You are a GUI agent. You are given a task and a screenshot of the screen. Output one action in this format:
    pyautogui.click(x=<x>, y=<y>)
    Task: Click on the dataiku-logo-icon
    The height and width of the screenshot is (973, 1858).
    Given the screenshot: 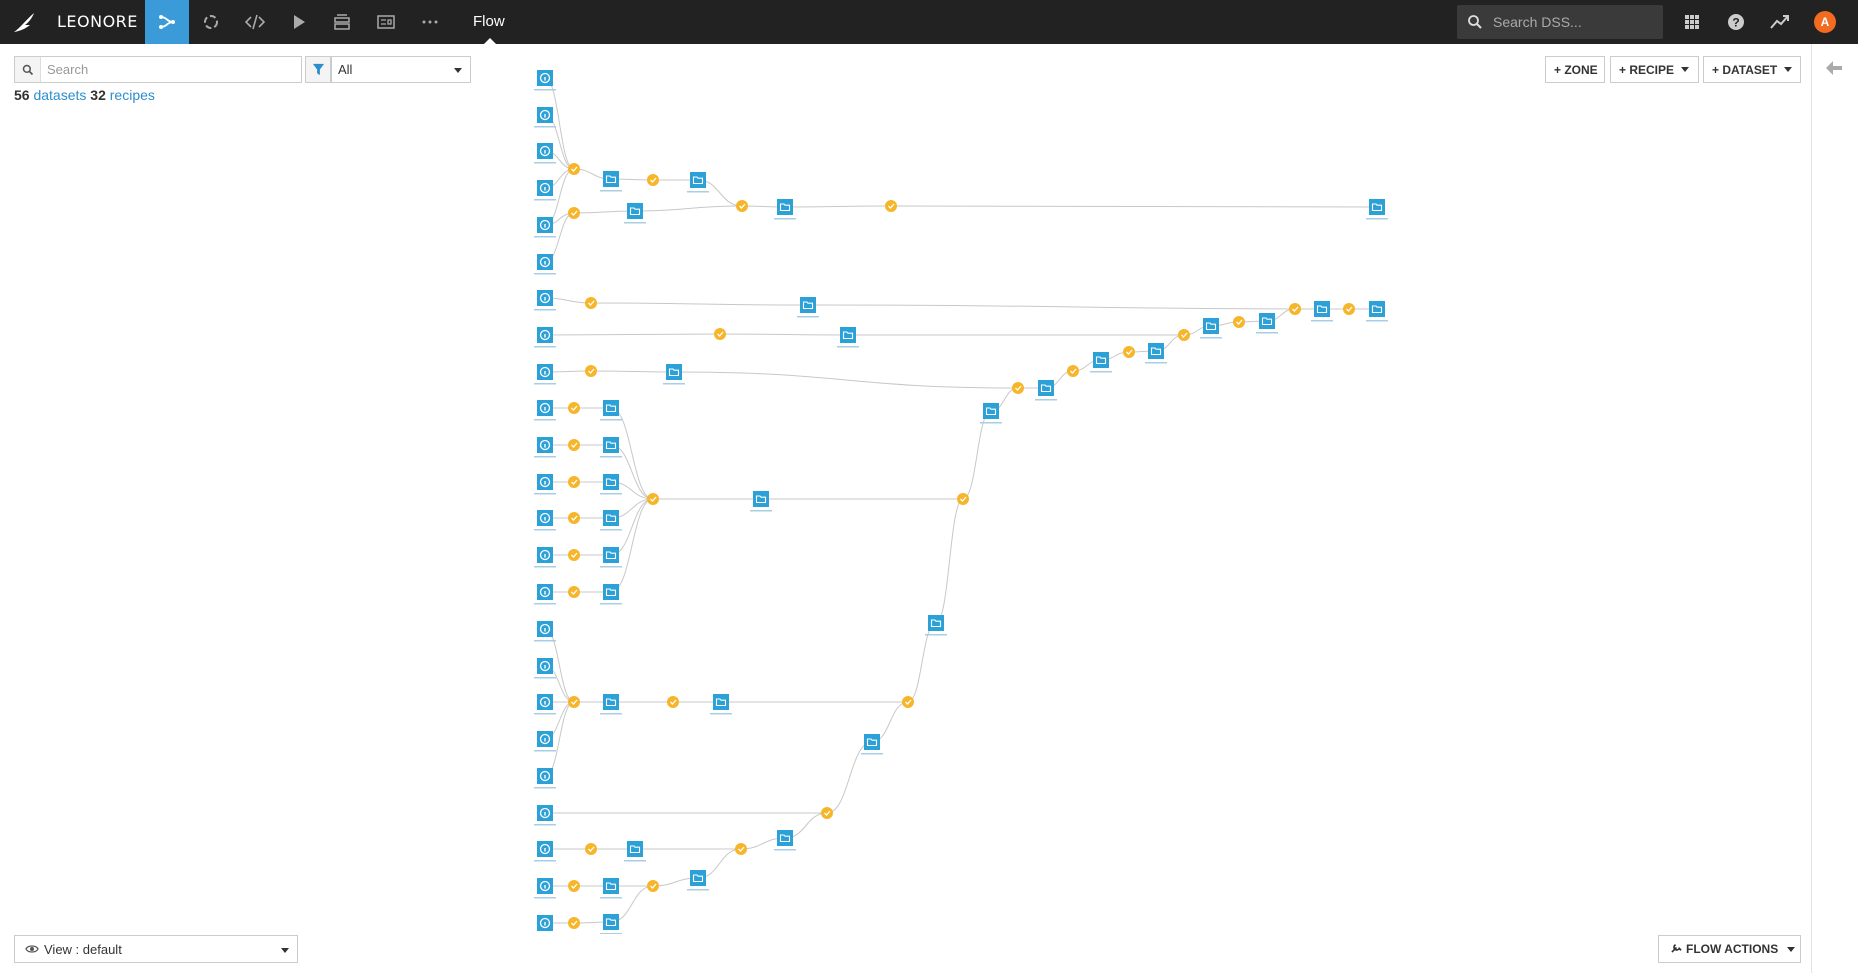 What is the action you would take?
    pyautogui.click(x=25, y=22)
    